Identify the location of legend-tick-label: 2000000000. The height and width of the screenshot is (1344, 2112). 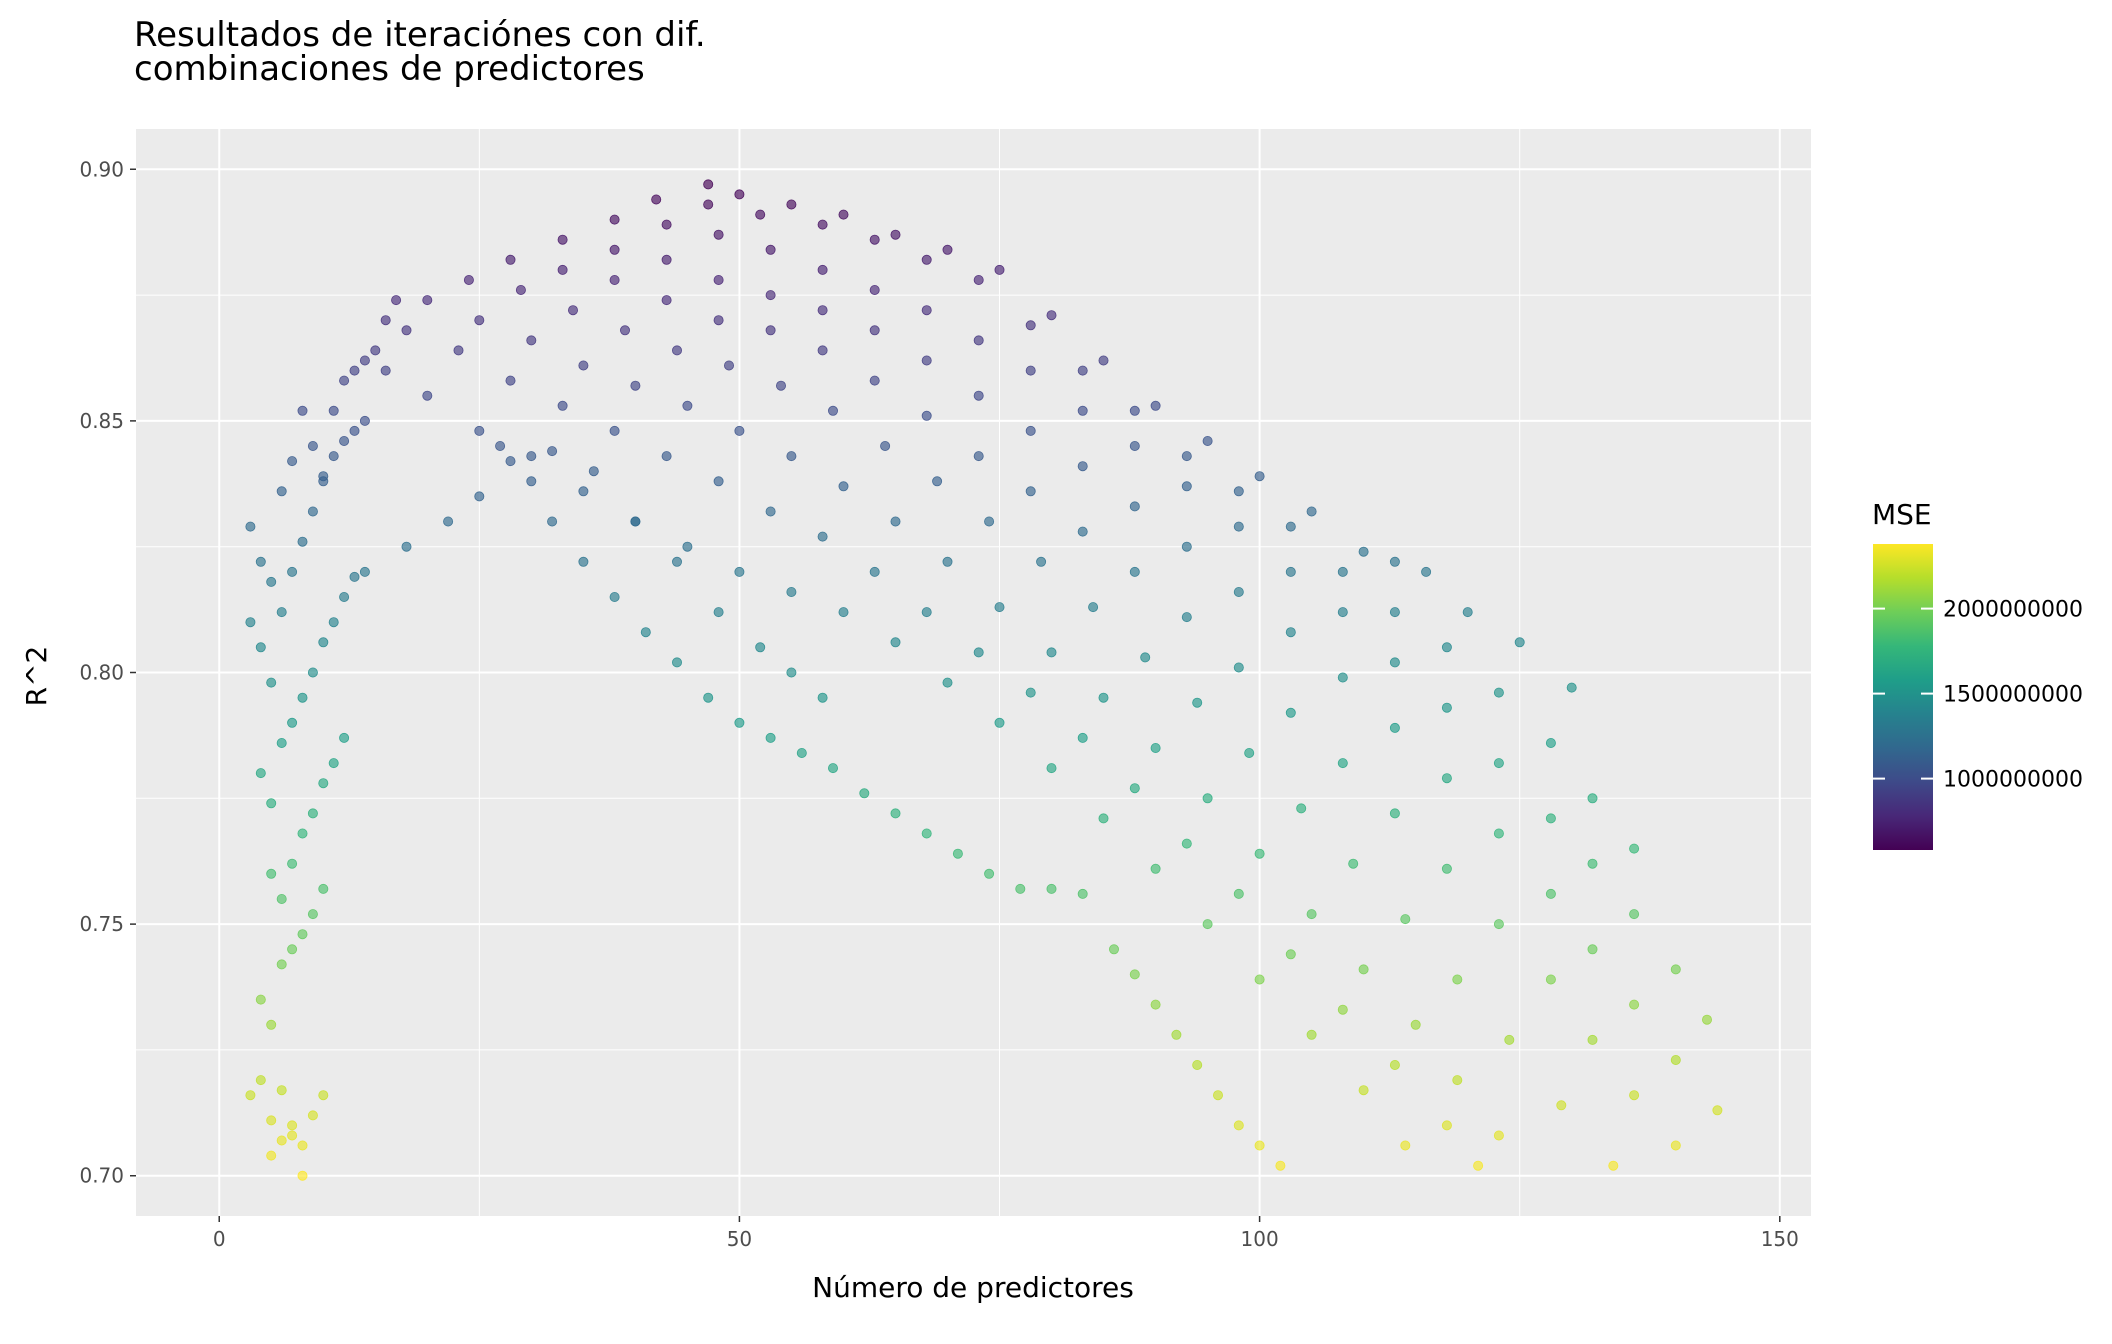
(2013, 610).